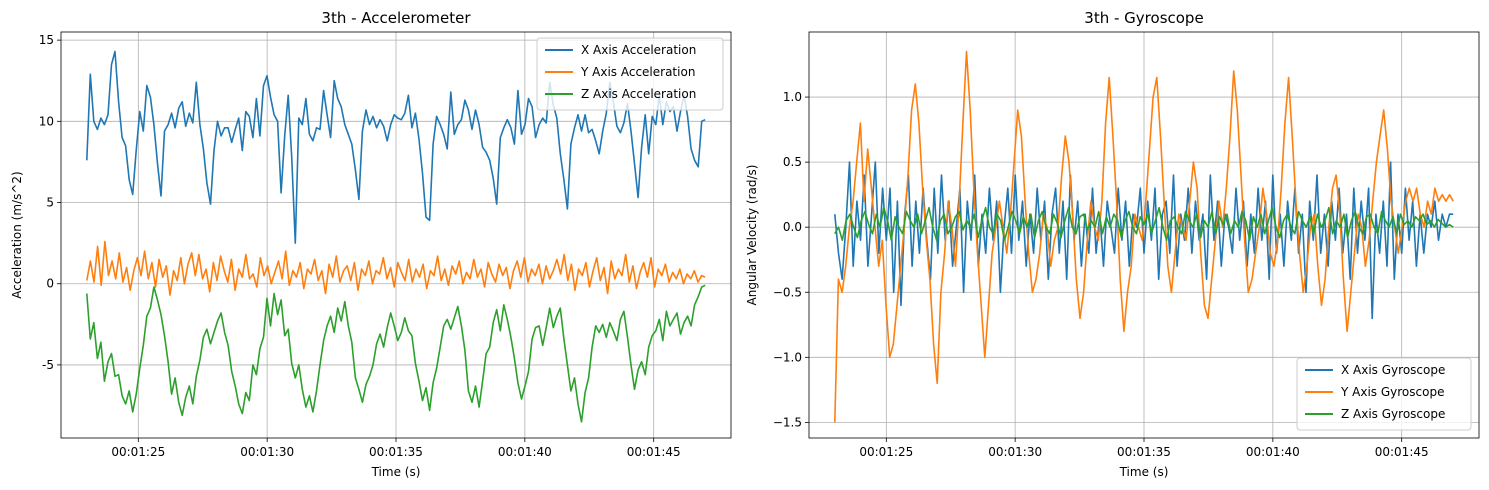 The width and height of the screenshot is (1489, 490). Describe the element at coordinates (1392, 392) in the screenshot. I see `y-axis-gyroscope-legend-label: Y Axis Gyroscope` at that location.